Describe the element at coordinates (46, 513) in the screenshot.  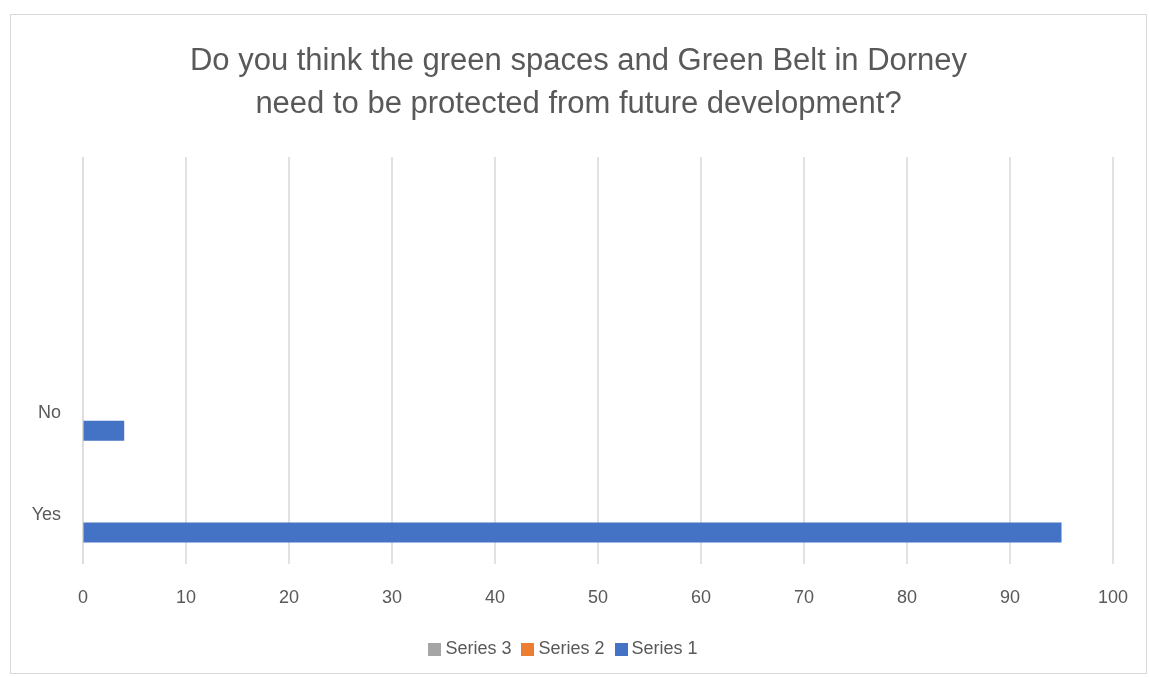
I see `y-tick-label: Yes` at that location.